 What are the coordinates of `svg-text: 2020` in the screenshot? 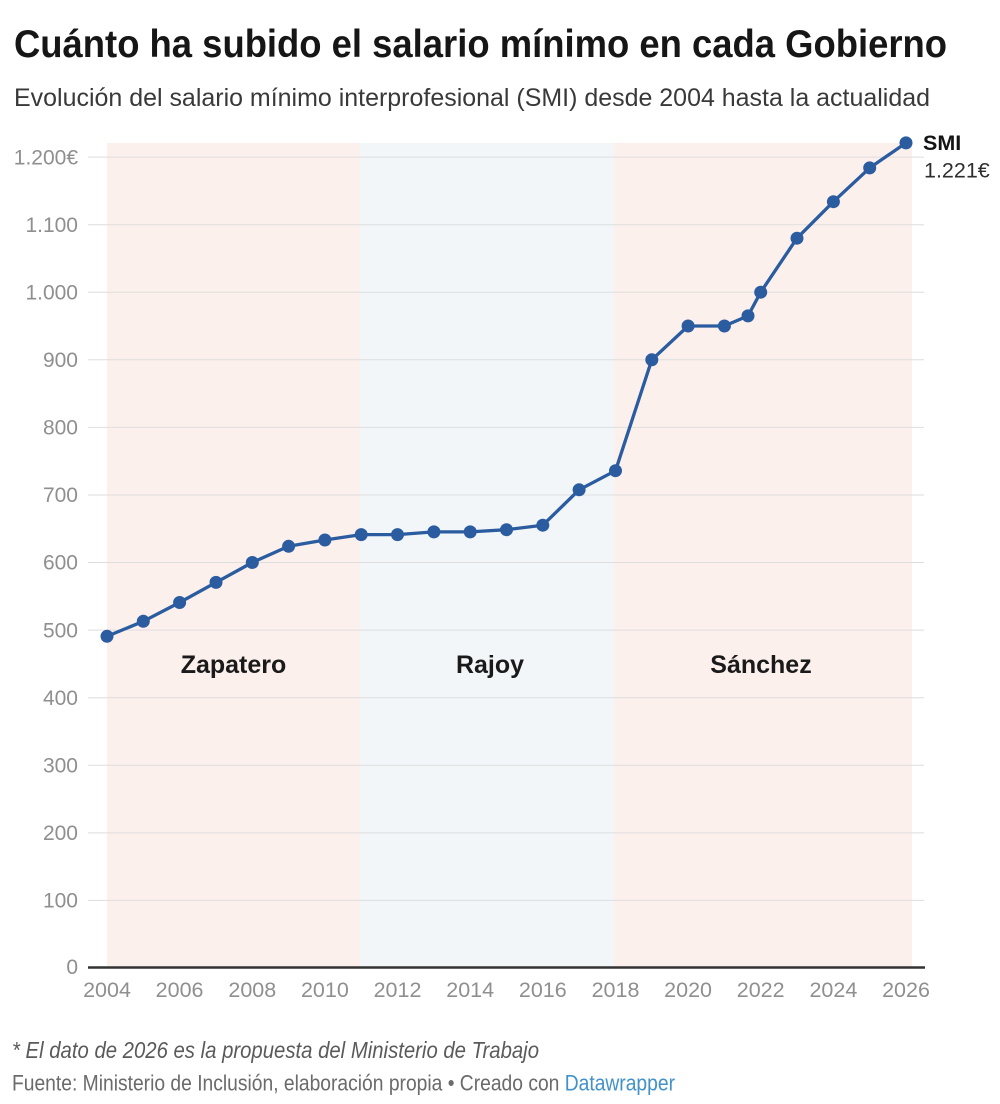 It's located at (688, 990).